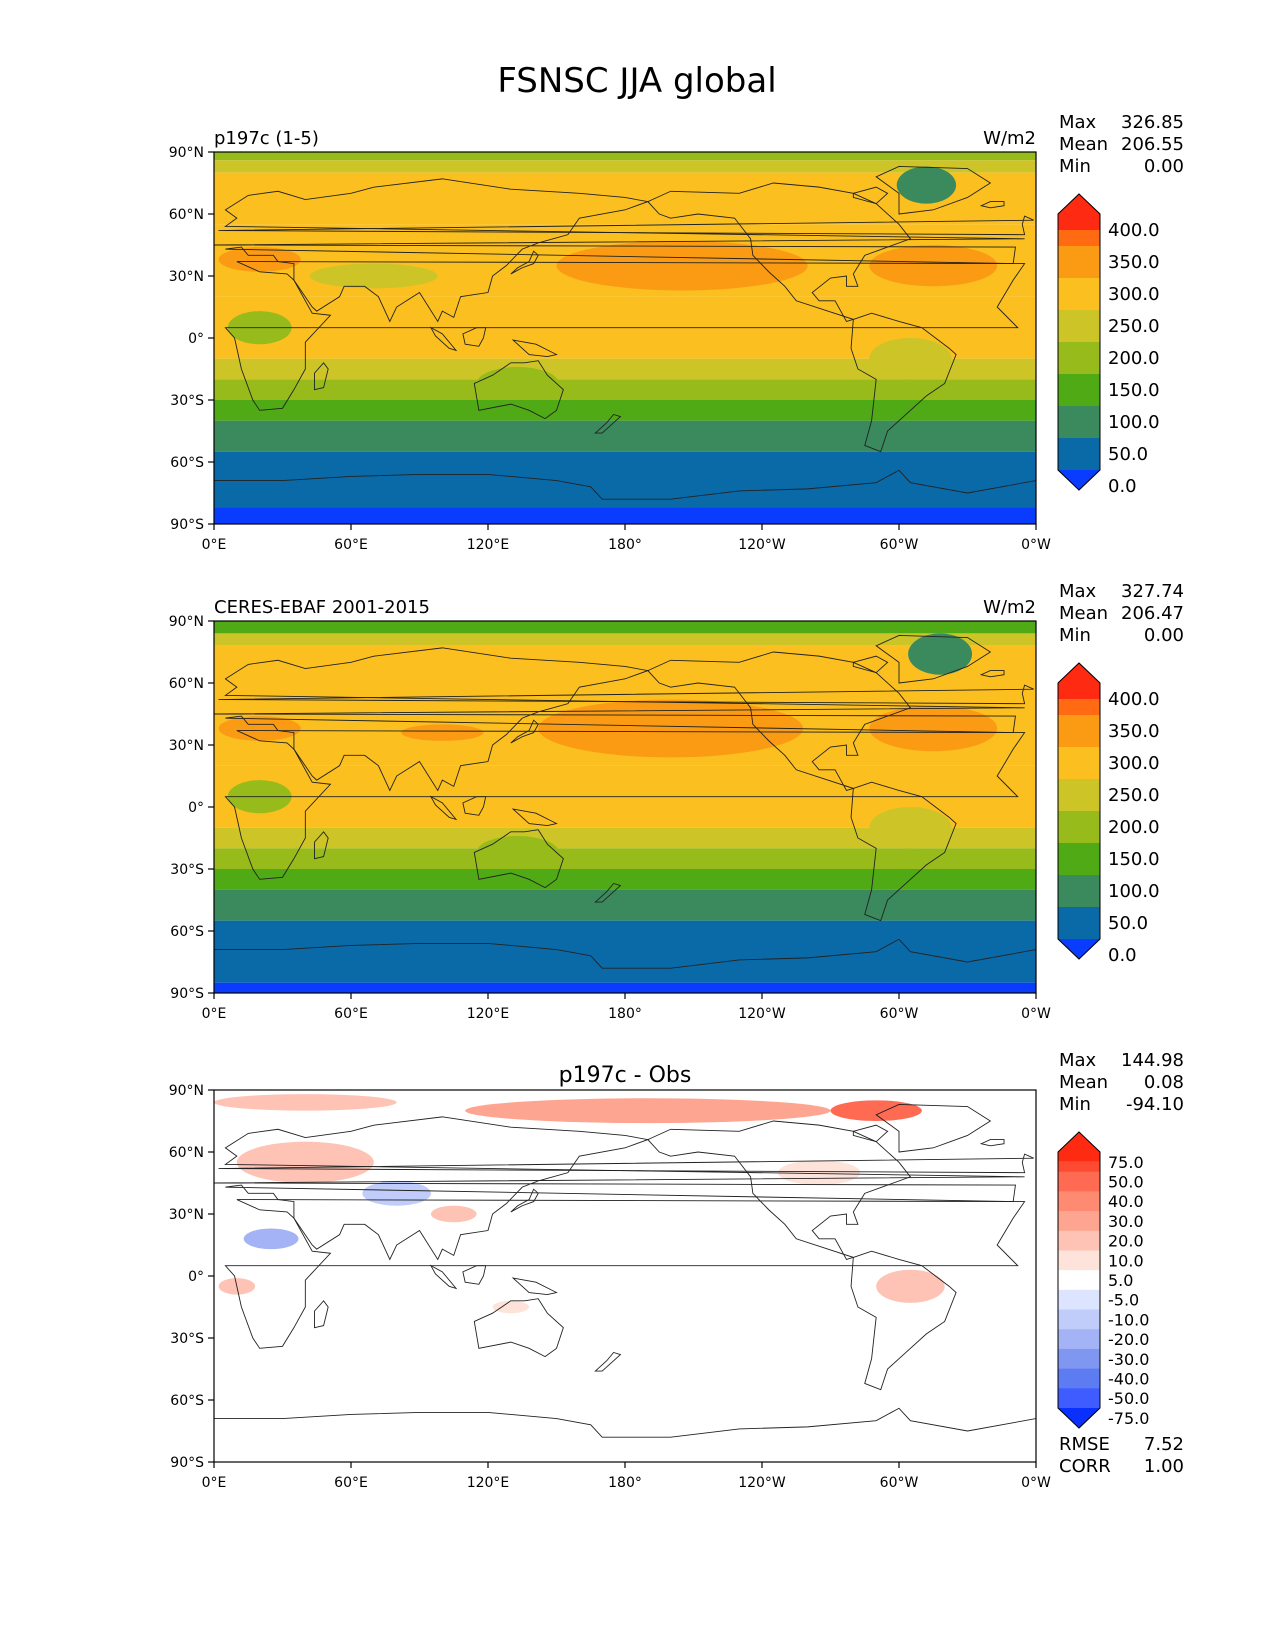 This screenshot has width=1275, height=1650. What do you see at coordinates (625, 338) in the screenshot?
I see `field-test` at bounding box center [625, 338].